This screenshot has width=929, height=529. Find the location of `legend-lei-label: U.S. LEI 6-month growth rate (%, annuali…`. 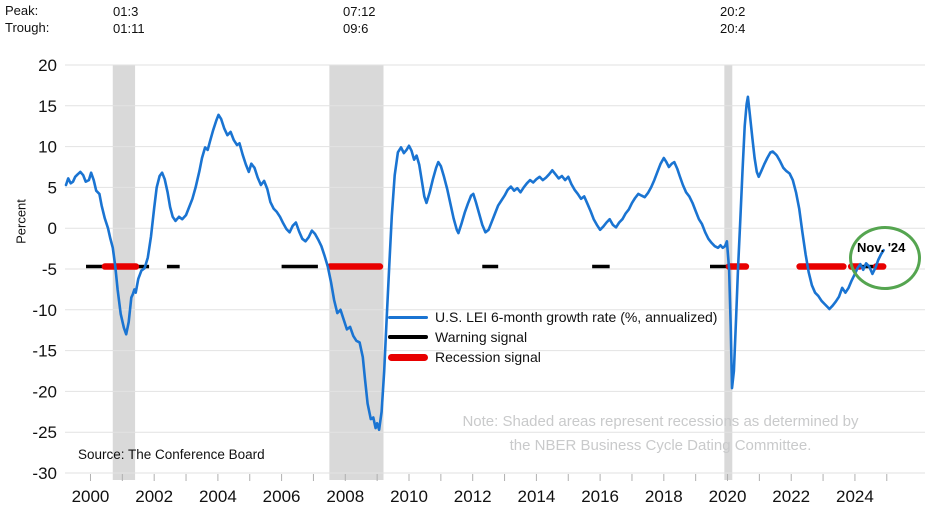

legend-lei-label: U.S. LEI 6-month growth rate (%, annuali… is located at coordinates (576, 317).